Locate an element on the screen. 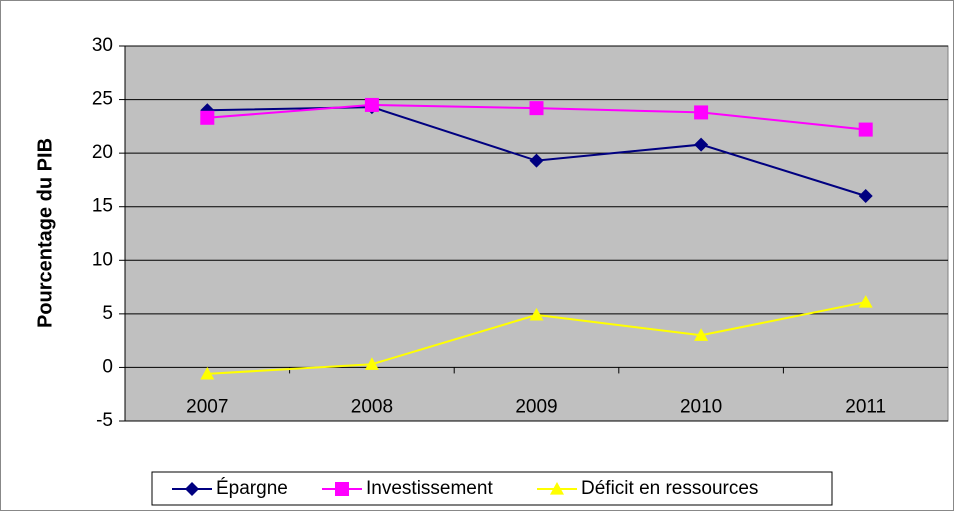 The width and height of the screenshot is (955, 512). y-tick-label: 30 is located at coordinates (102, 45).